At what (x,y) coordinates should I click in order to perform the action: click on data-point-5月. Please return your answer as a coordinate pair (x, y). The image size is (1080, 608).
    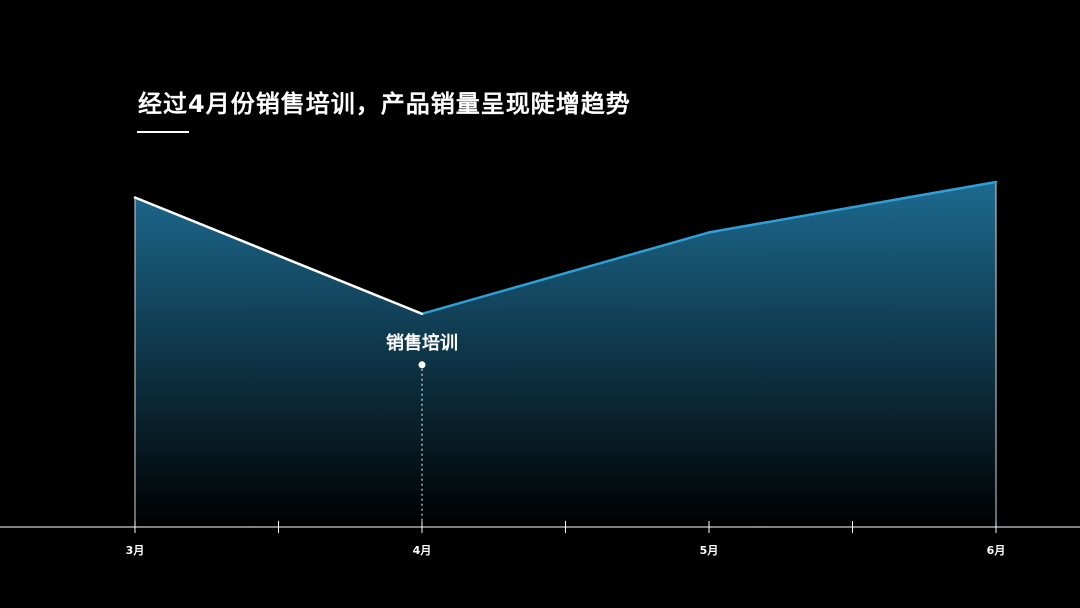
    Looking at the image, I should click on (709, 232).